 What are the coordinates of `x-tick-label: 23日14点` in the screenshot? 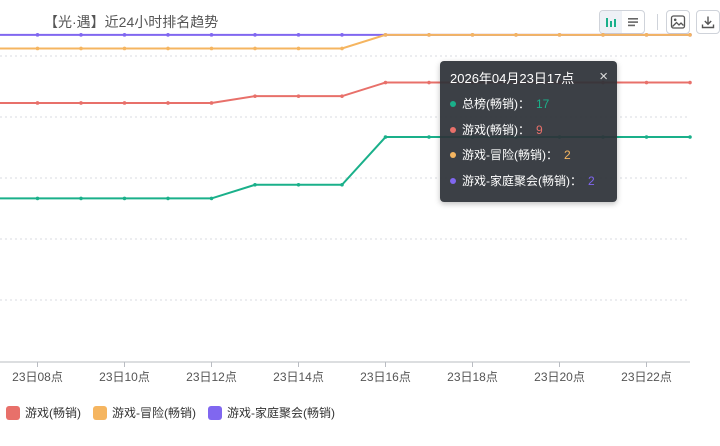 It's located at (298, 377).